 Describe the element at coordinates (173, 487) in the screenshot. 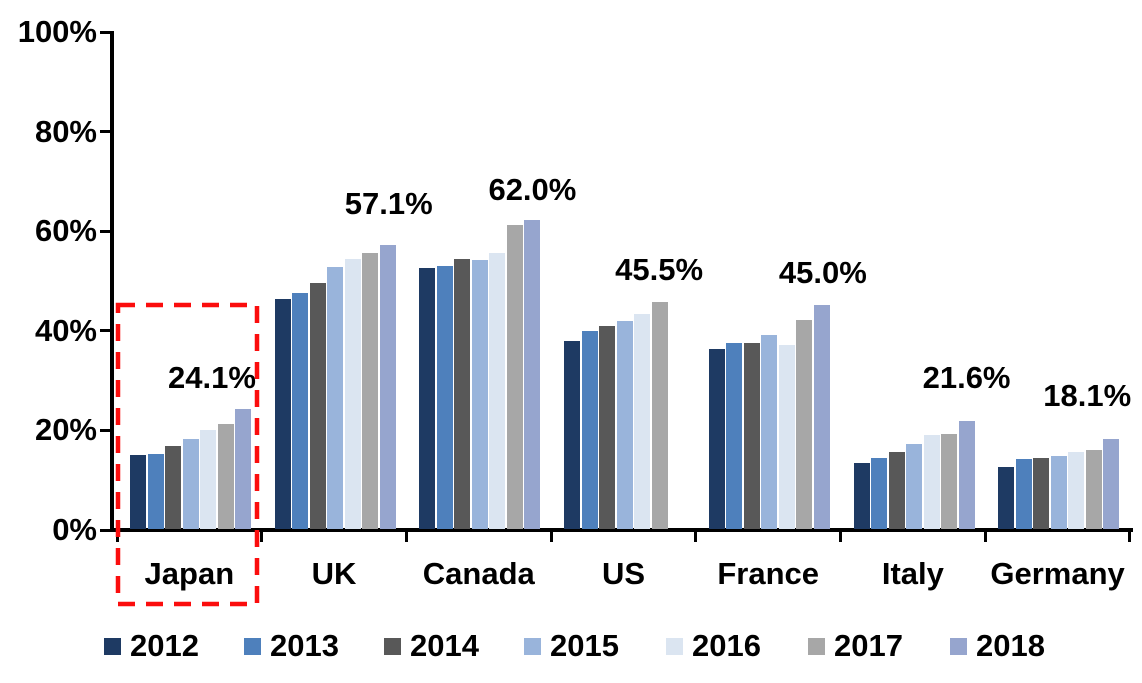

I see `bar-2014-japan` at that location.